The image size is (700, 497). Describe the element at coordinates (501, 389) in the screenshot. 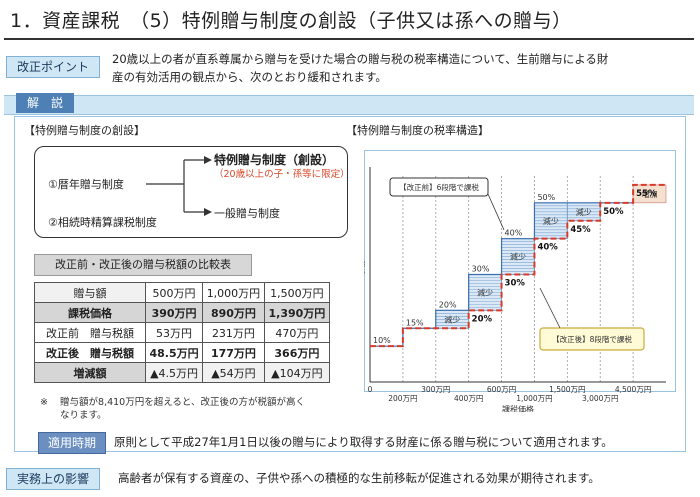

I see `x-tick-label: 600万円` at that location.